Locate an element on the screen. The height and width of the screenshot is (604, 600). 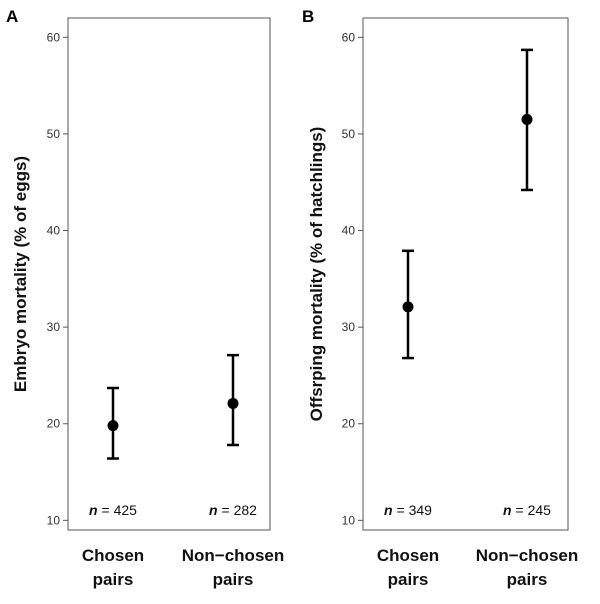
sample-size-value: = 349 is located at coordinates (413, 510).